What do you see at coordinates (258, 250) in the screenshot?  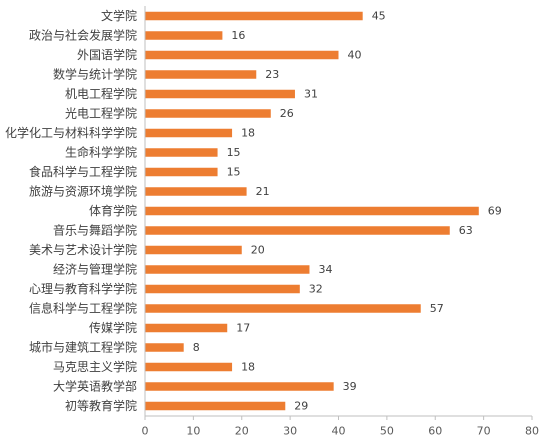 I see `data-label: 20` at bounding box center [258, 250].